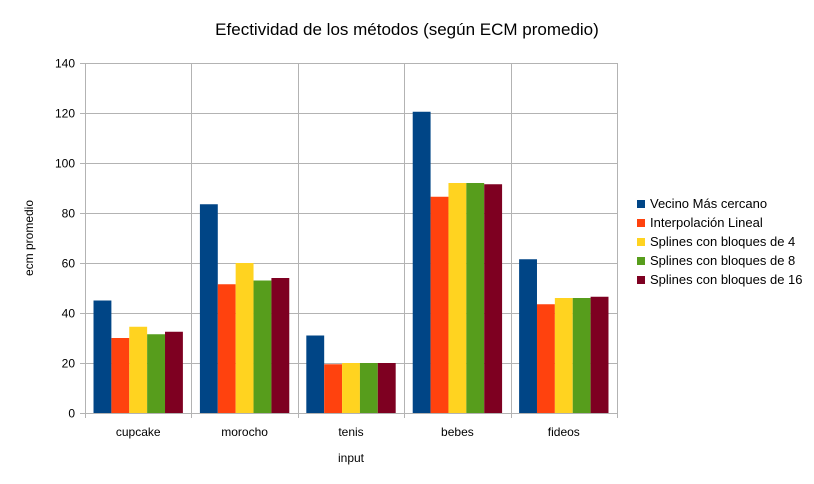 This screenshot has height=484, width=814. Describe the element at coordinates (726, 279) in the screenshot. I see `legend-label-series-5: Splines con bloques de 16` at that location.